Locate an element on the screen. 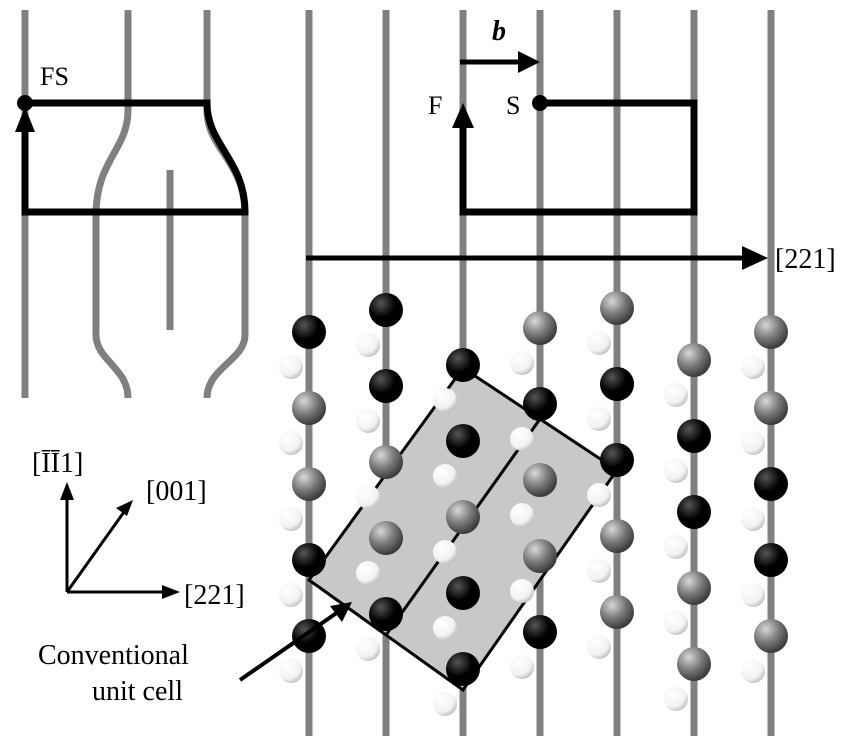  axis-diag-arrow-icon is located at coordinates (124, 508).